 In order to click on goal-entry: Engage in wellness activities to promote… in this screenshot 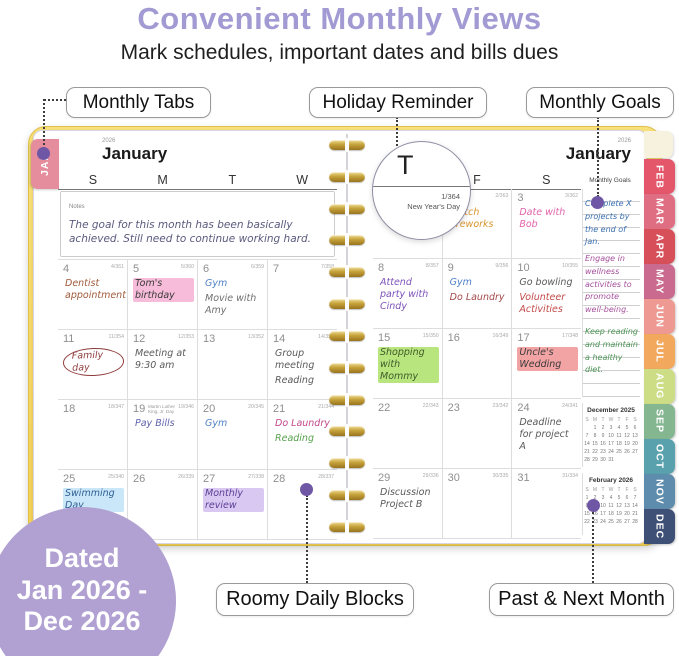, I will do `click(608, 284)`.